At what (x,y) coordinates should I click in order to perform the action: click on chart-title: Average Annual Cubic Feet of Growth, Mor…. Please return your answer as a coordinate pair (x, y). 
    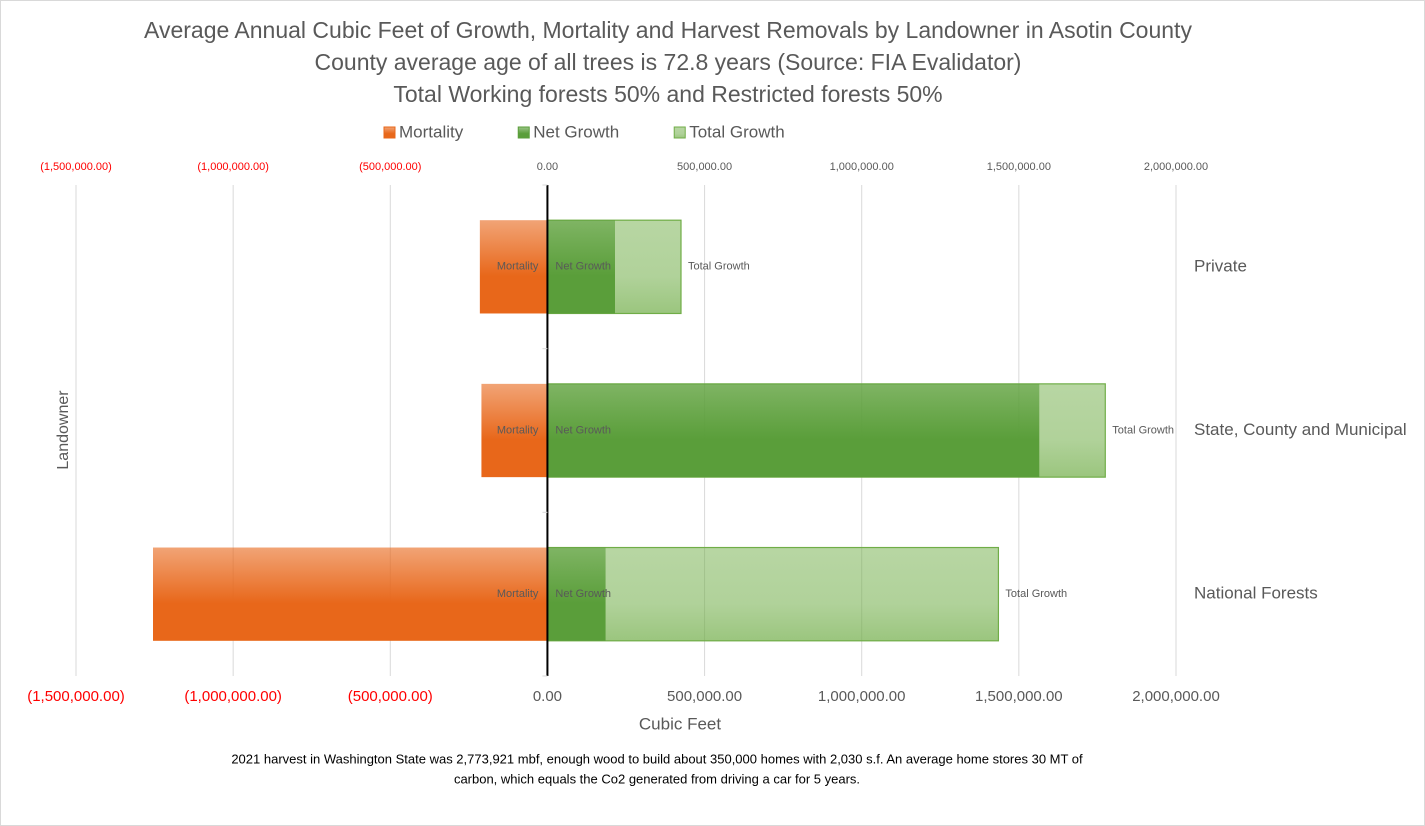
    Looking at the image, I should click on (668, 30).